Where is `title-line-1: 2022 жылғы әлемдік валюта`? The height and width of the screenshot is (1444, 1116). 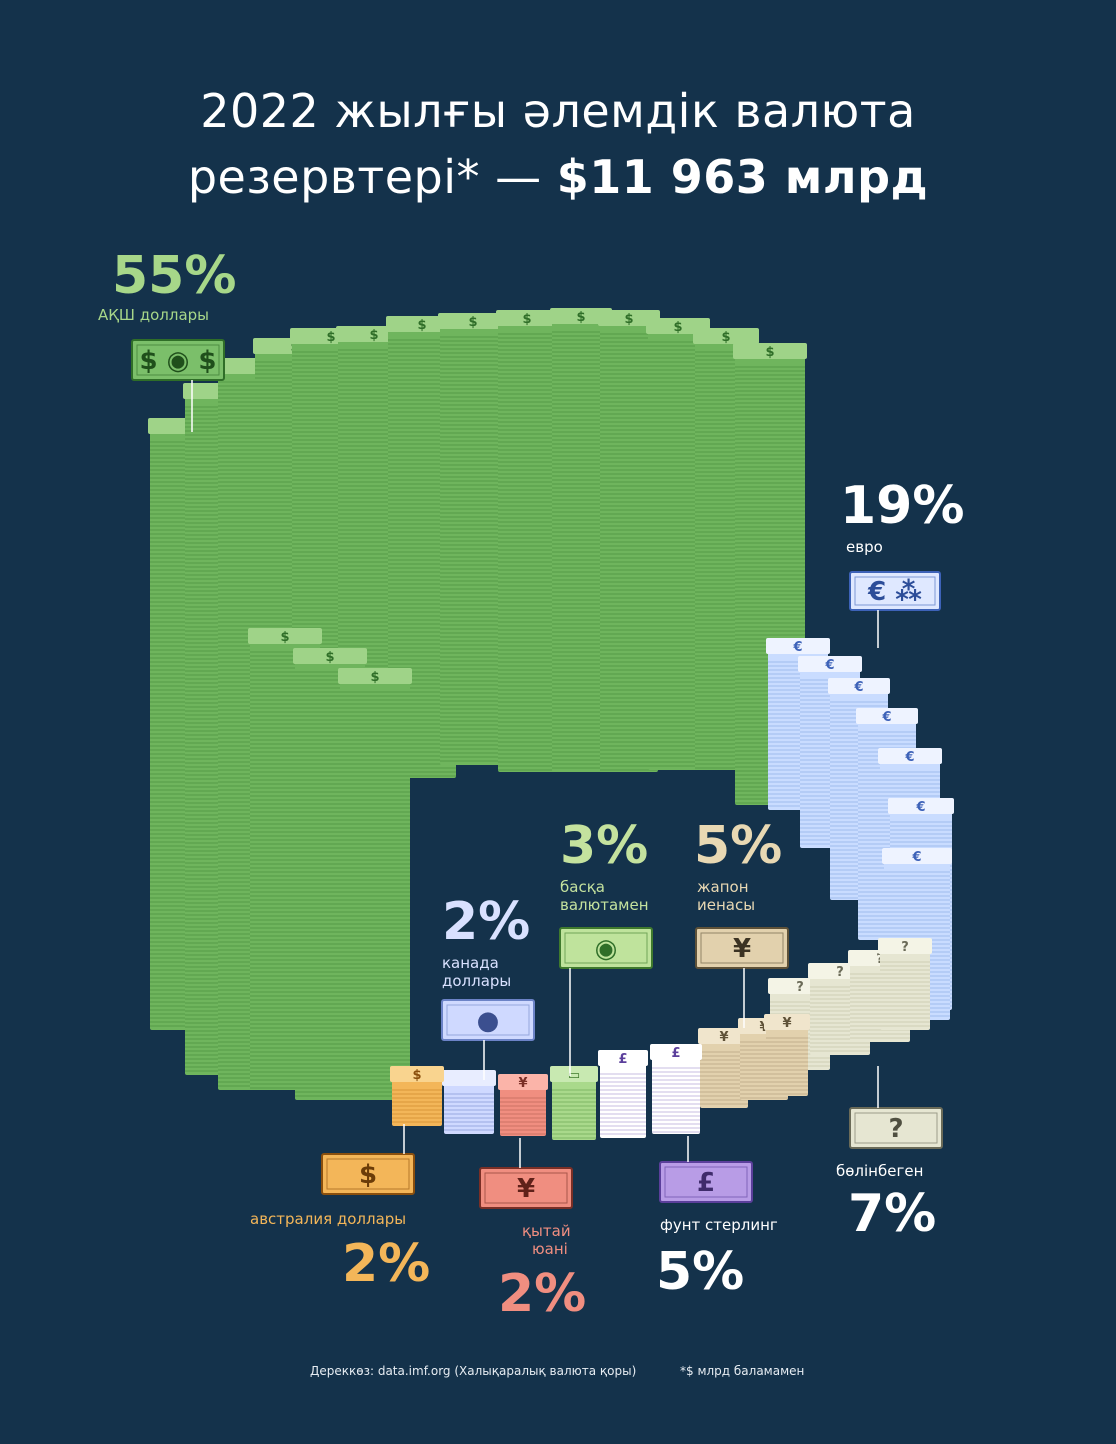
title-line-1: 2022 жылғы әлемдік валюта is located at coordinates (558, 111).